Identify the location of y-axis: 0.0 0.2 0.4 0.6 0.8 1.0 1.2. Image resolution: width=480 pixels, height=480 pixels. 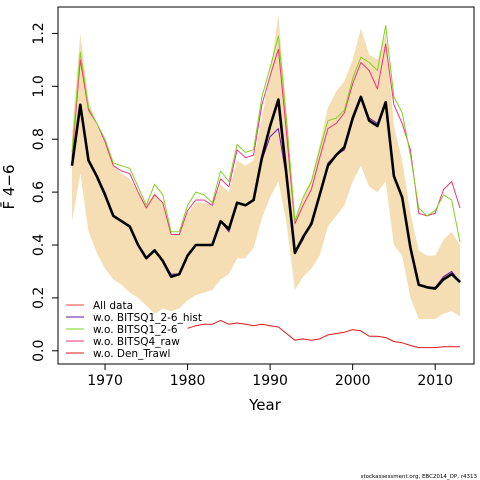
(44, 192).